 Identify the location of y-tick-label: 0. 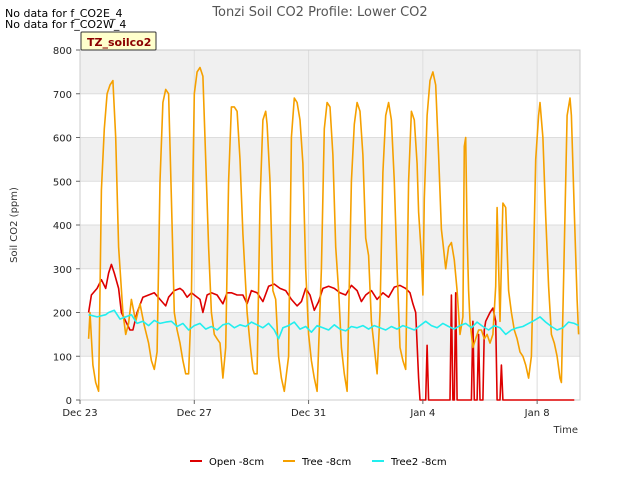
(69, 401).